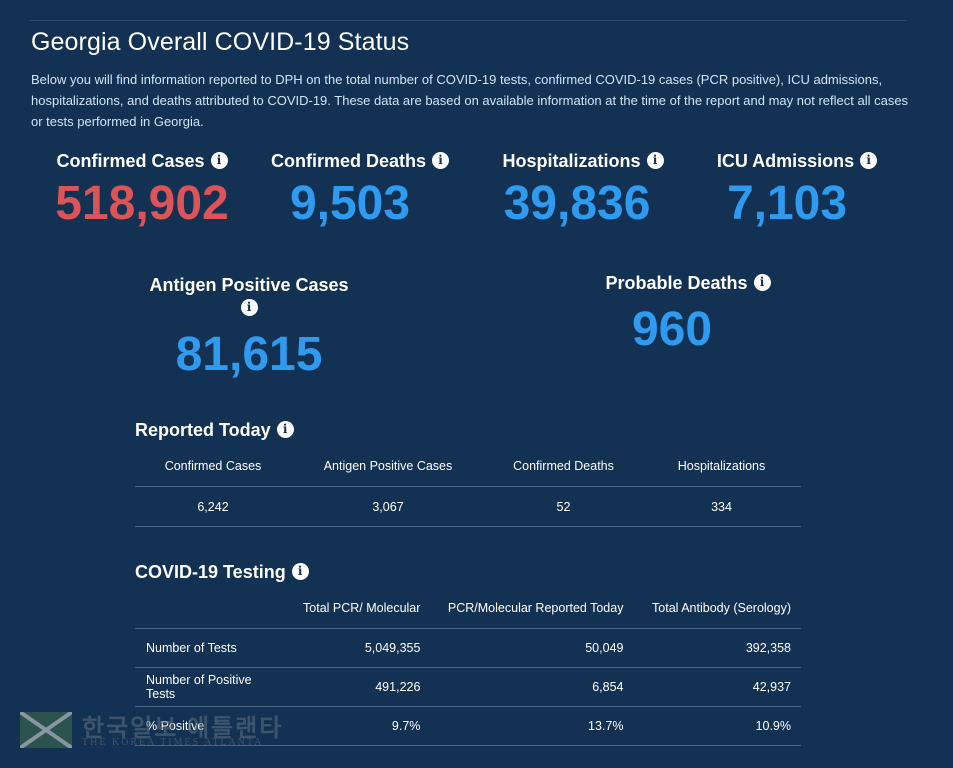 The width and height of the screenshot is (953, 768). What do you see at coordinates (142, 203) in the screenshot?
I see `confirmed-cases-value: 518,902` at bounding box center [142, 203].